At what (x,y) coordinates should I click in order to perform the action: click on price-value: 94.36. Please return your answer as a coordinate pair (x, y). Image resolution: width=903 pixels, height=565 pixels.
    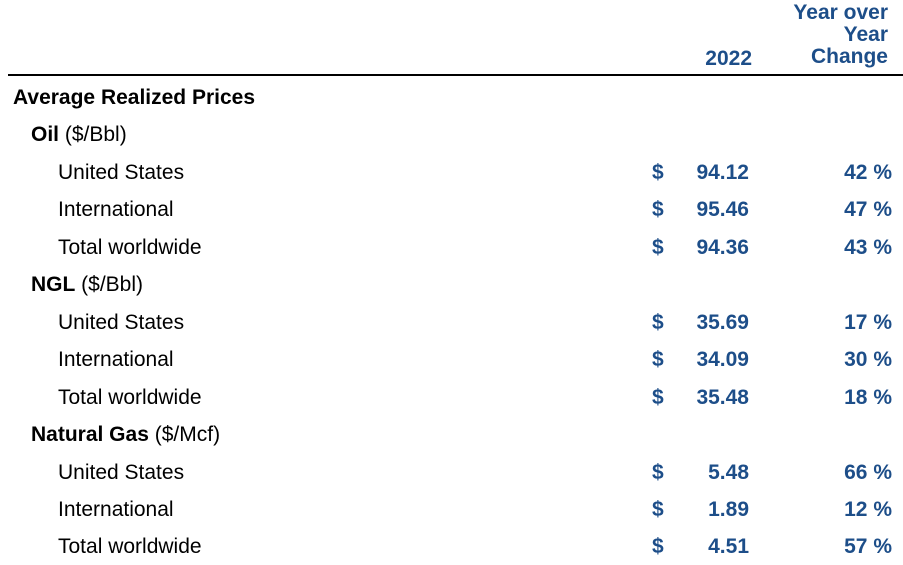
    Looking at the image, I should click on (722, 247).